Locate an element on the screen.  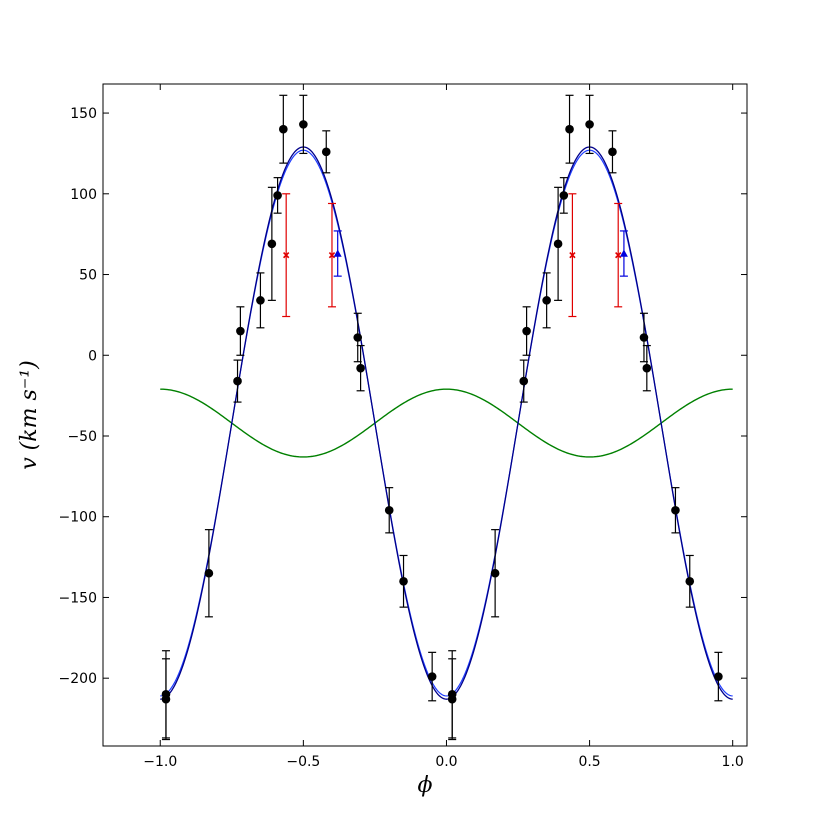
x-axis-label: ϕ is located at coordinates (425, 785).